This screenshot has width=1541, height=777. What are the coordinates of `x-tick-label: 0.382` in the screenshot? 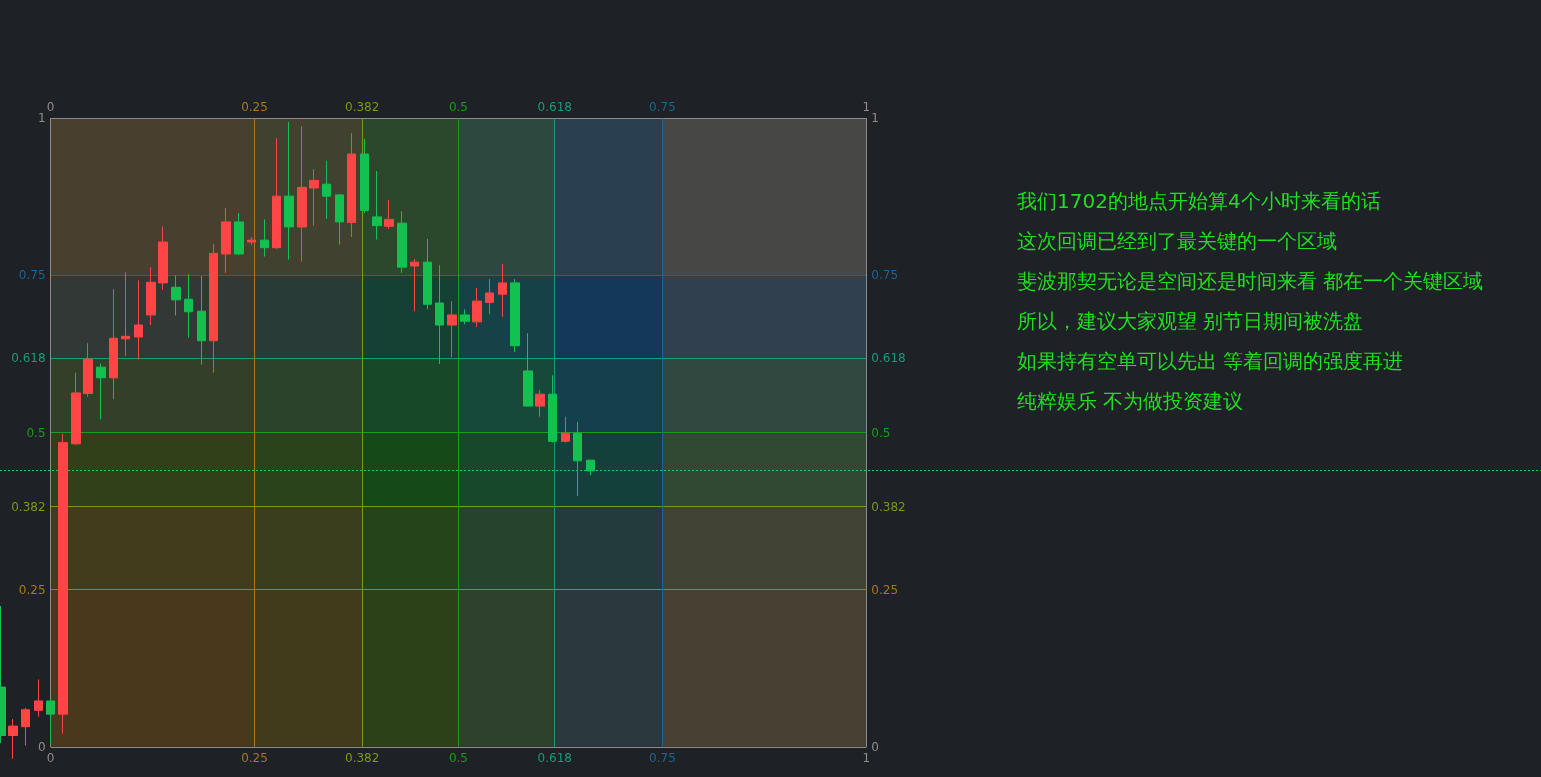 It's located at (362, 757).